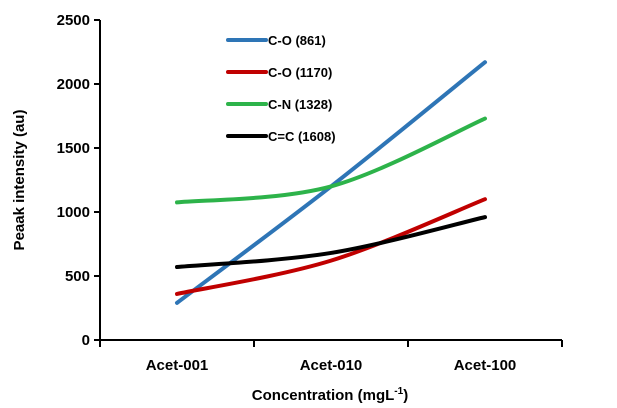 The width and height of the screenshot is (617, 408). What do you see at coordinates (177, 365) in the screenshot?
I see `x-tick-label: Acet-001` at bounding box center [177, 365].